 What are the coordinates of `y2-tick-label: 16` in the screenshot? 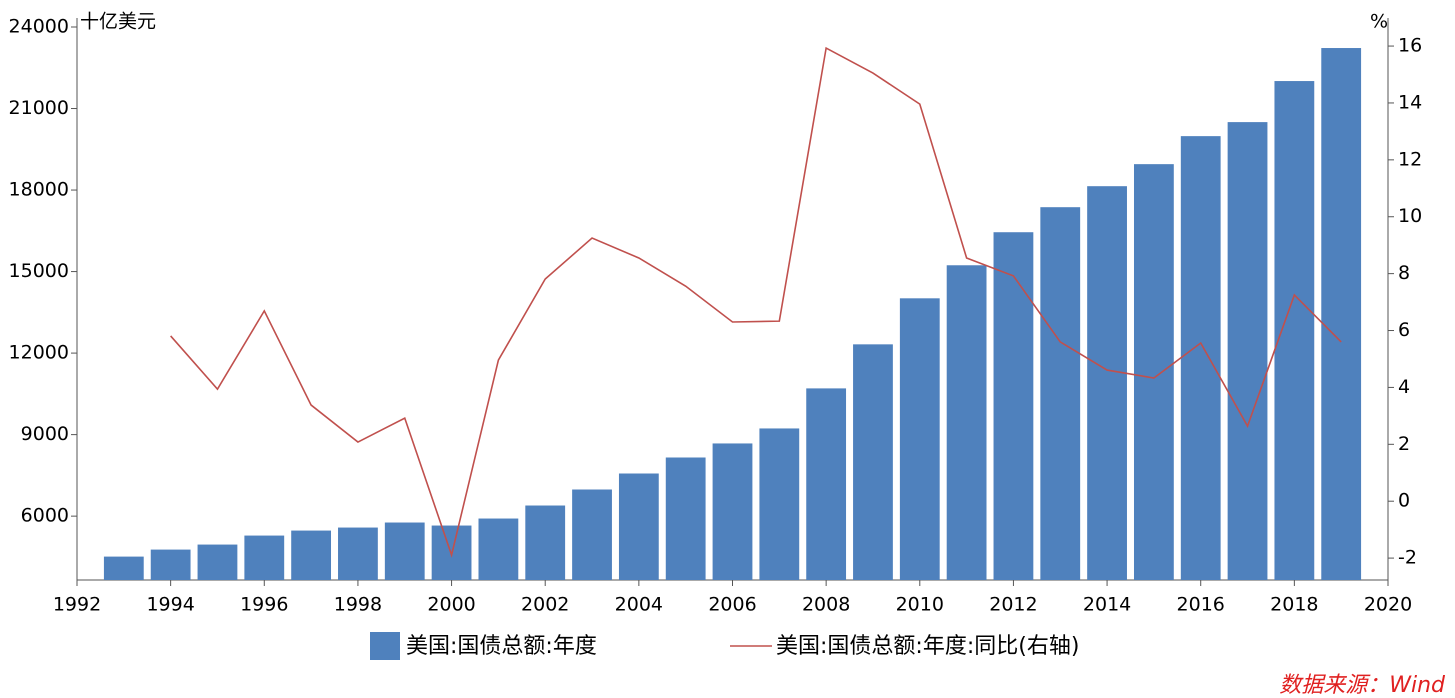 It's located at (1410, 46).